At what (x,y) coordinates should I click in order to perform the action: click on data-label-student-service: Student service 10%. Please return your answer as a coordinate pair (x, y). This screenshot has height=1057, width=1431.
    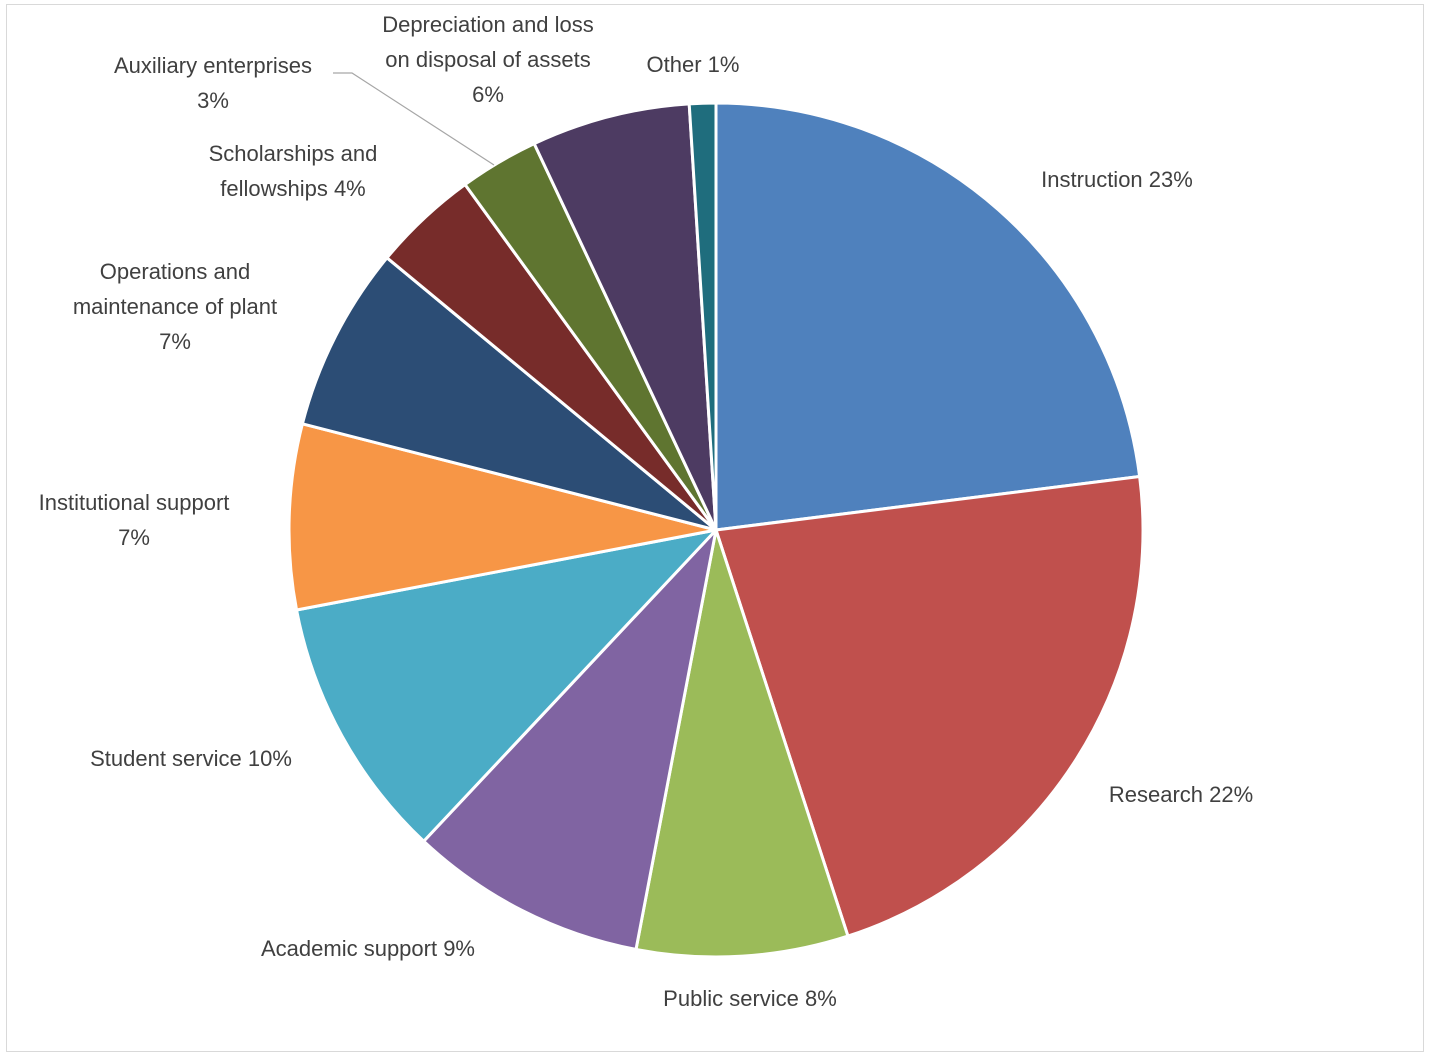
    Looking at the image, I should click on (191, 758).